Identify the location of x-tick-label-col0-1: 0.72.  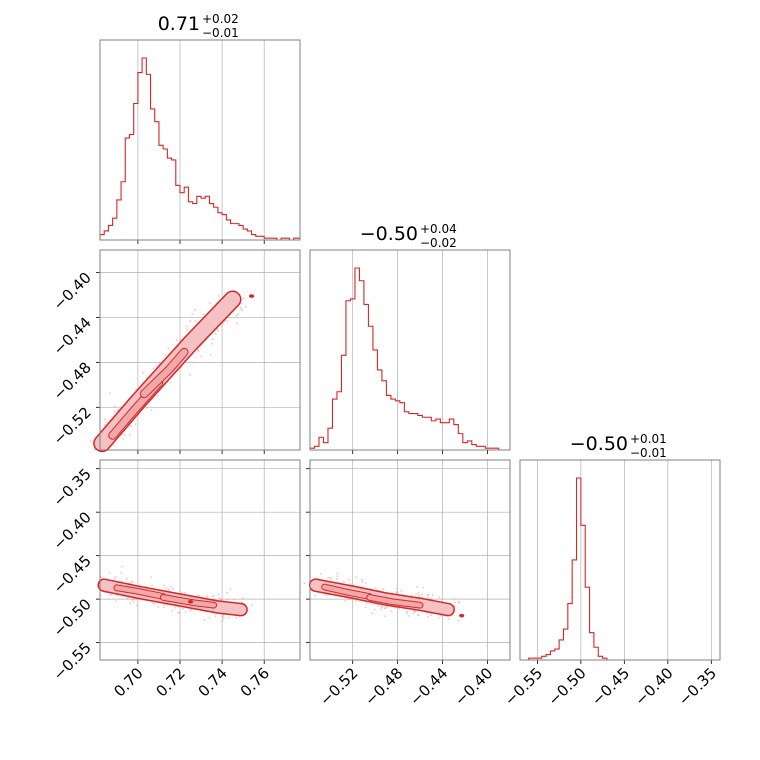
(170, 682).